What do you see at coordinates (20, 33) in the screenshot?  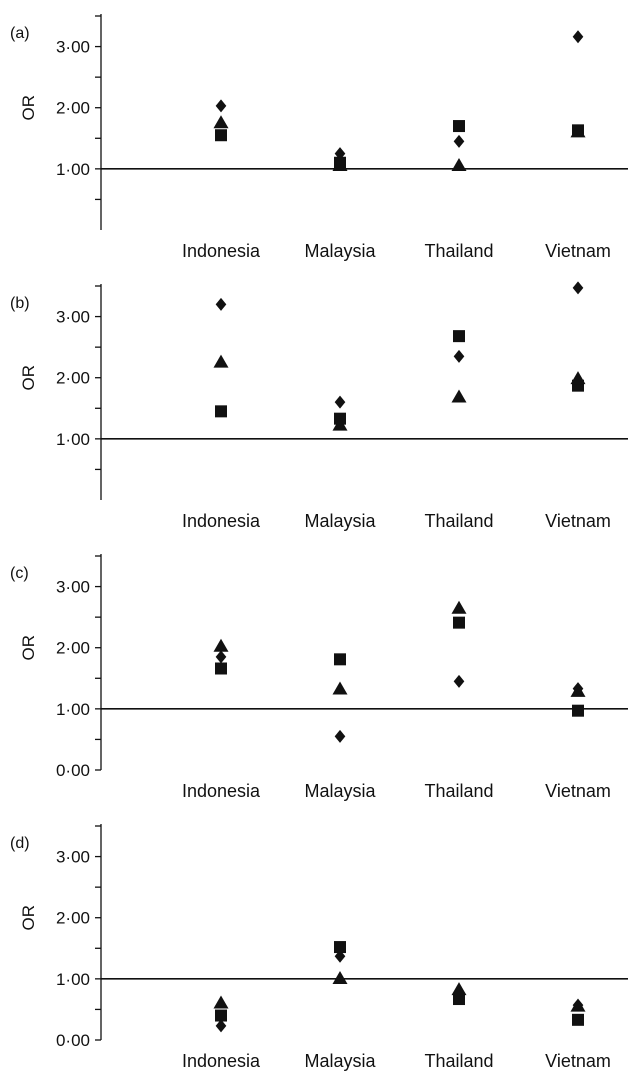 I see `panel-label: (a)` at bounding box center [20, 33].